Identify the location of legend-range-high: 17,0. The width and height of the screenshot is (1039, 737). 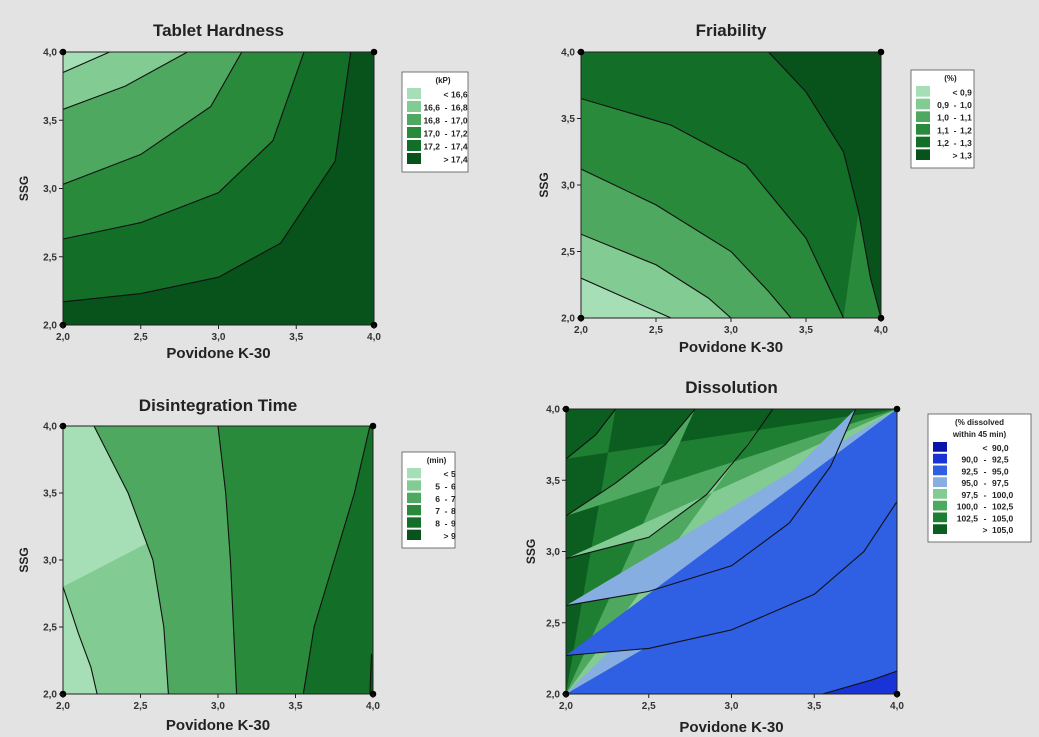
(459, 121).